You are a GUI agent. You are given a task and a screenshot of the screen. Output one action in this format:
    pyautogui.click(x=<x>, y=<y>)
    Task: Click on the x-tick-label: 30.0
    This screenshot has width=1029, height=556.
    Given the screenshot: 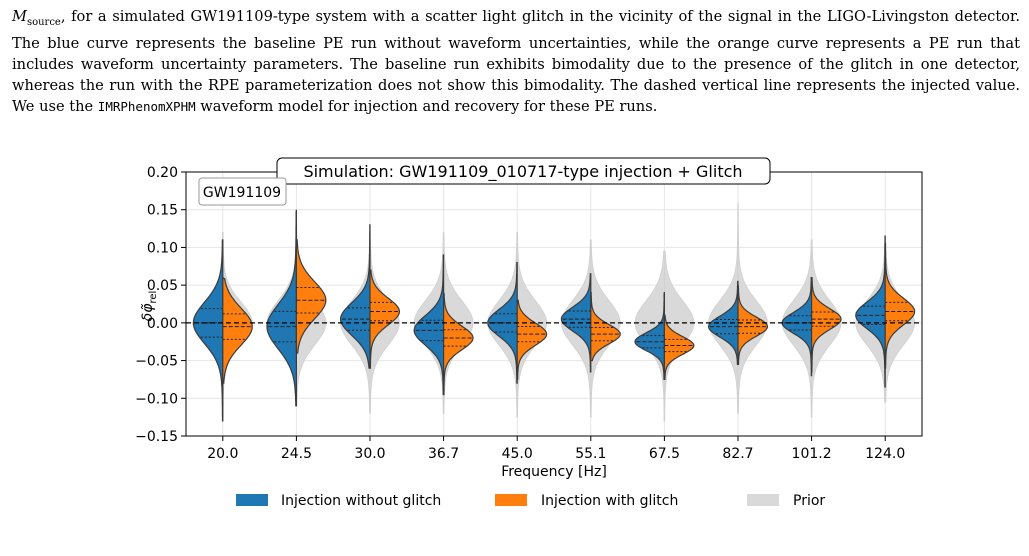 What is the action you would take?
    pyautogui.click(x=369, y=454)
    